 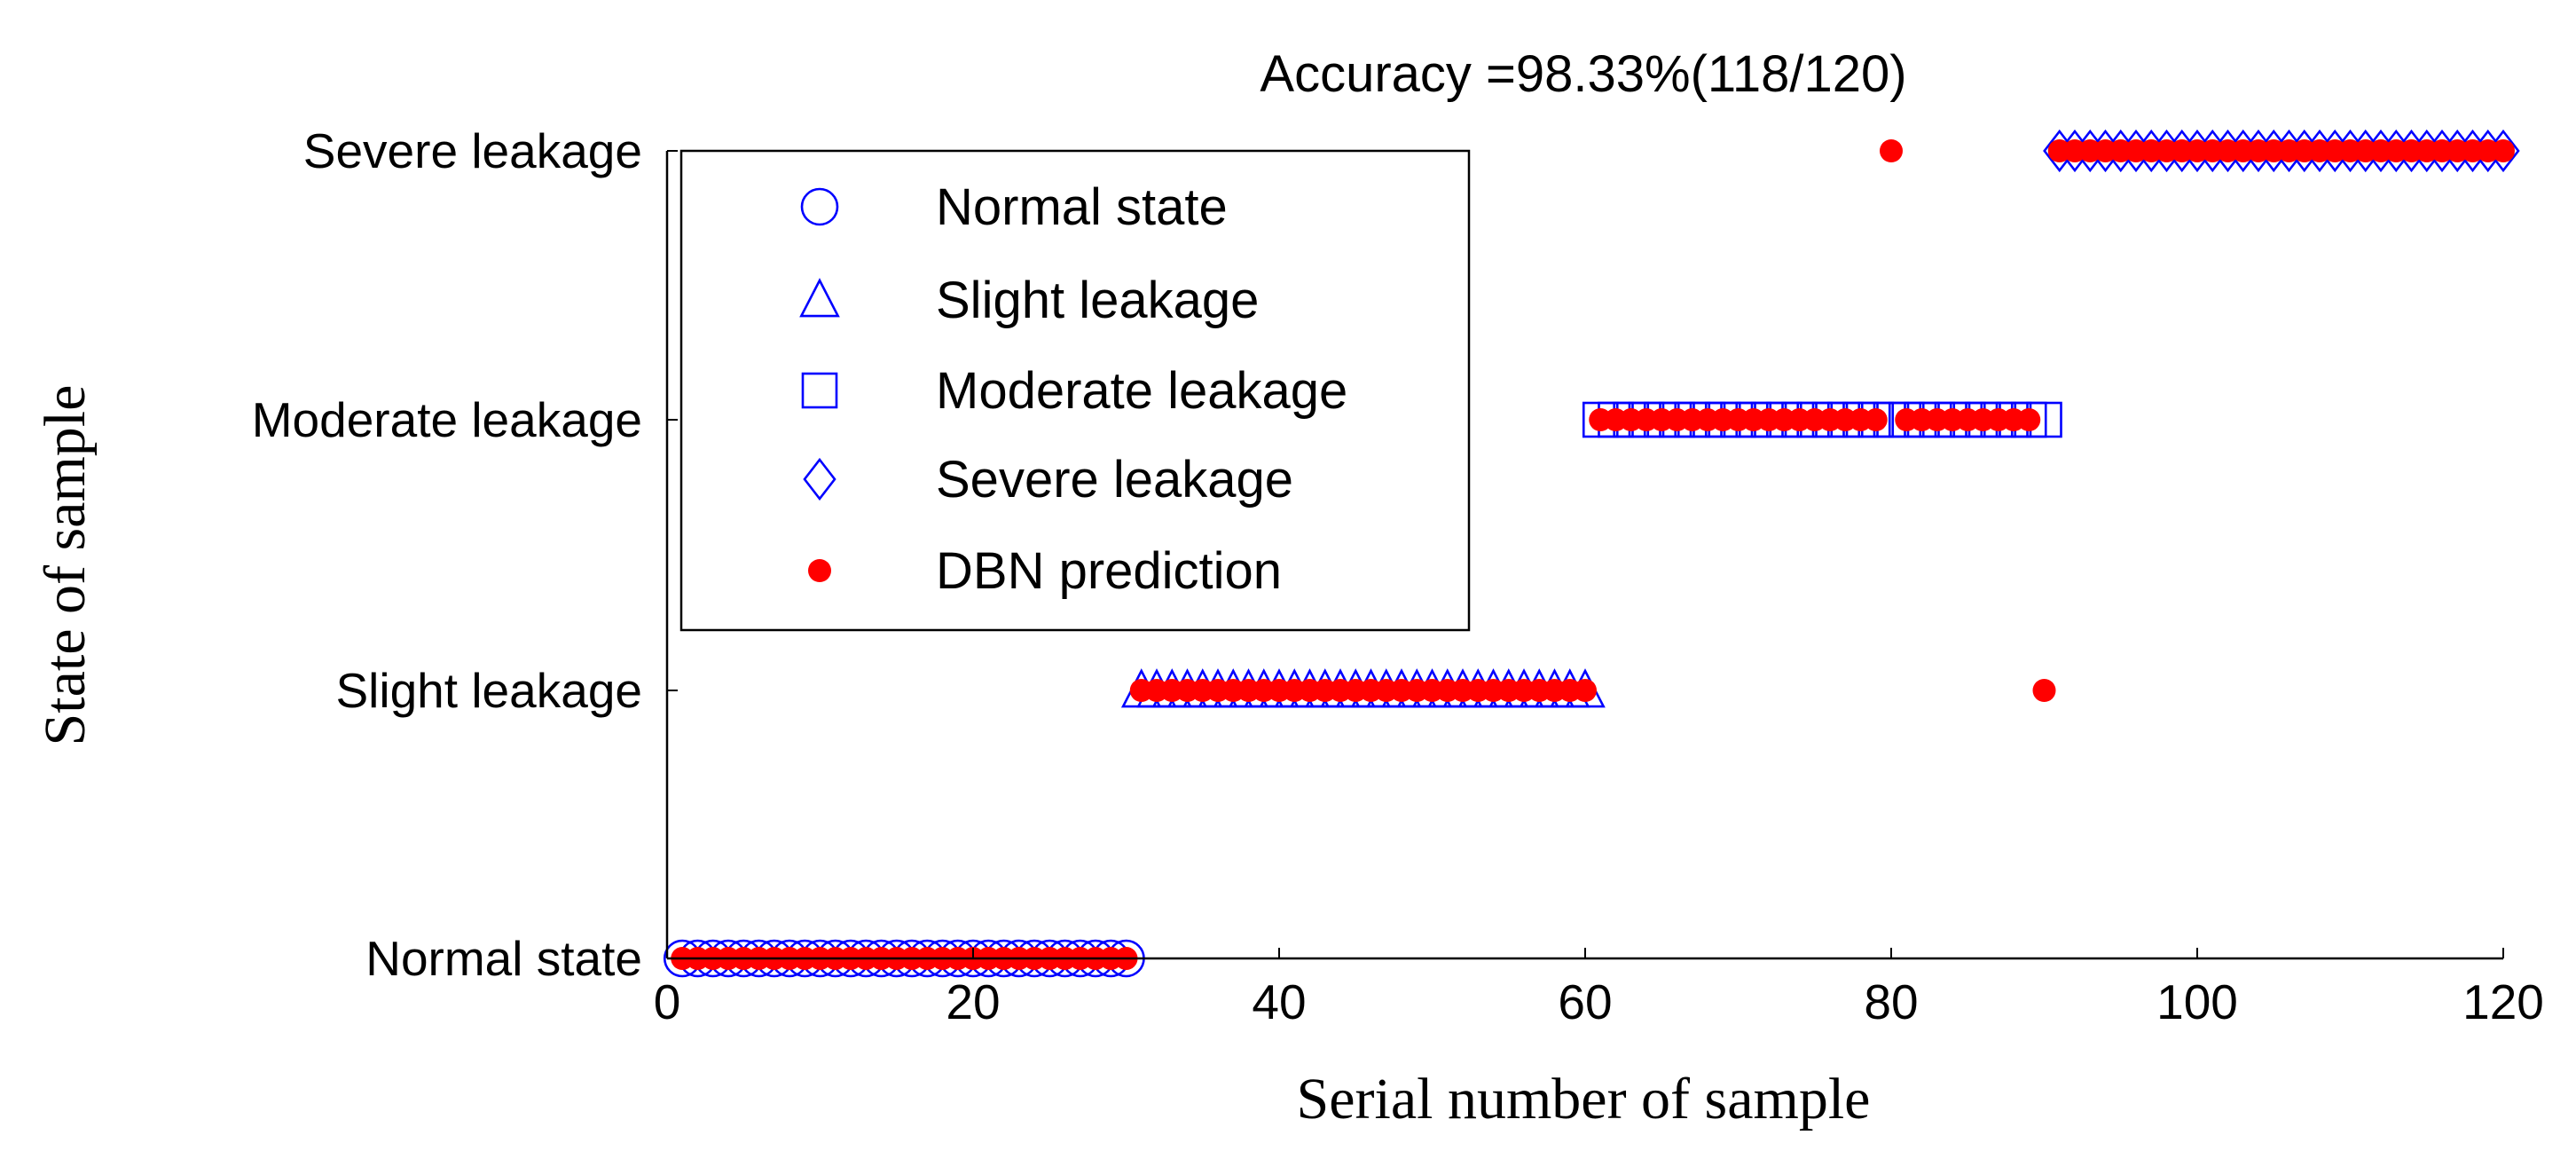 What do you see at coordinates (1585, 1001) in the screenshot?
I see `x-tick-label: 60` at bounding box center [1585, 1001].